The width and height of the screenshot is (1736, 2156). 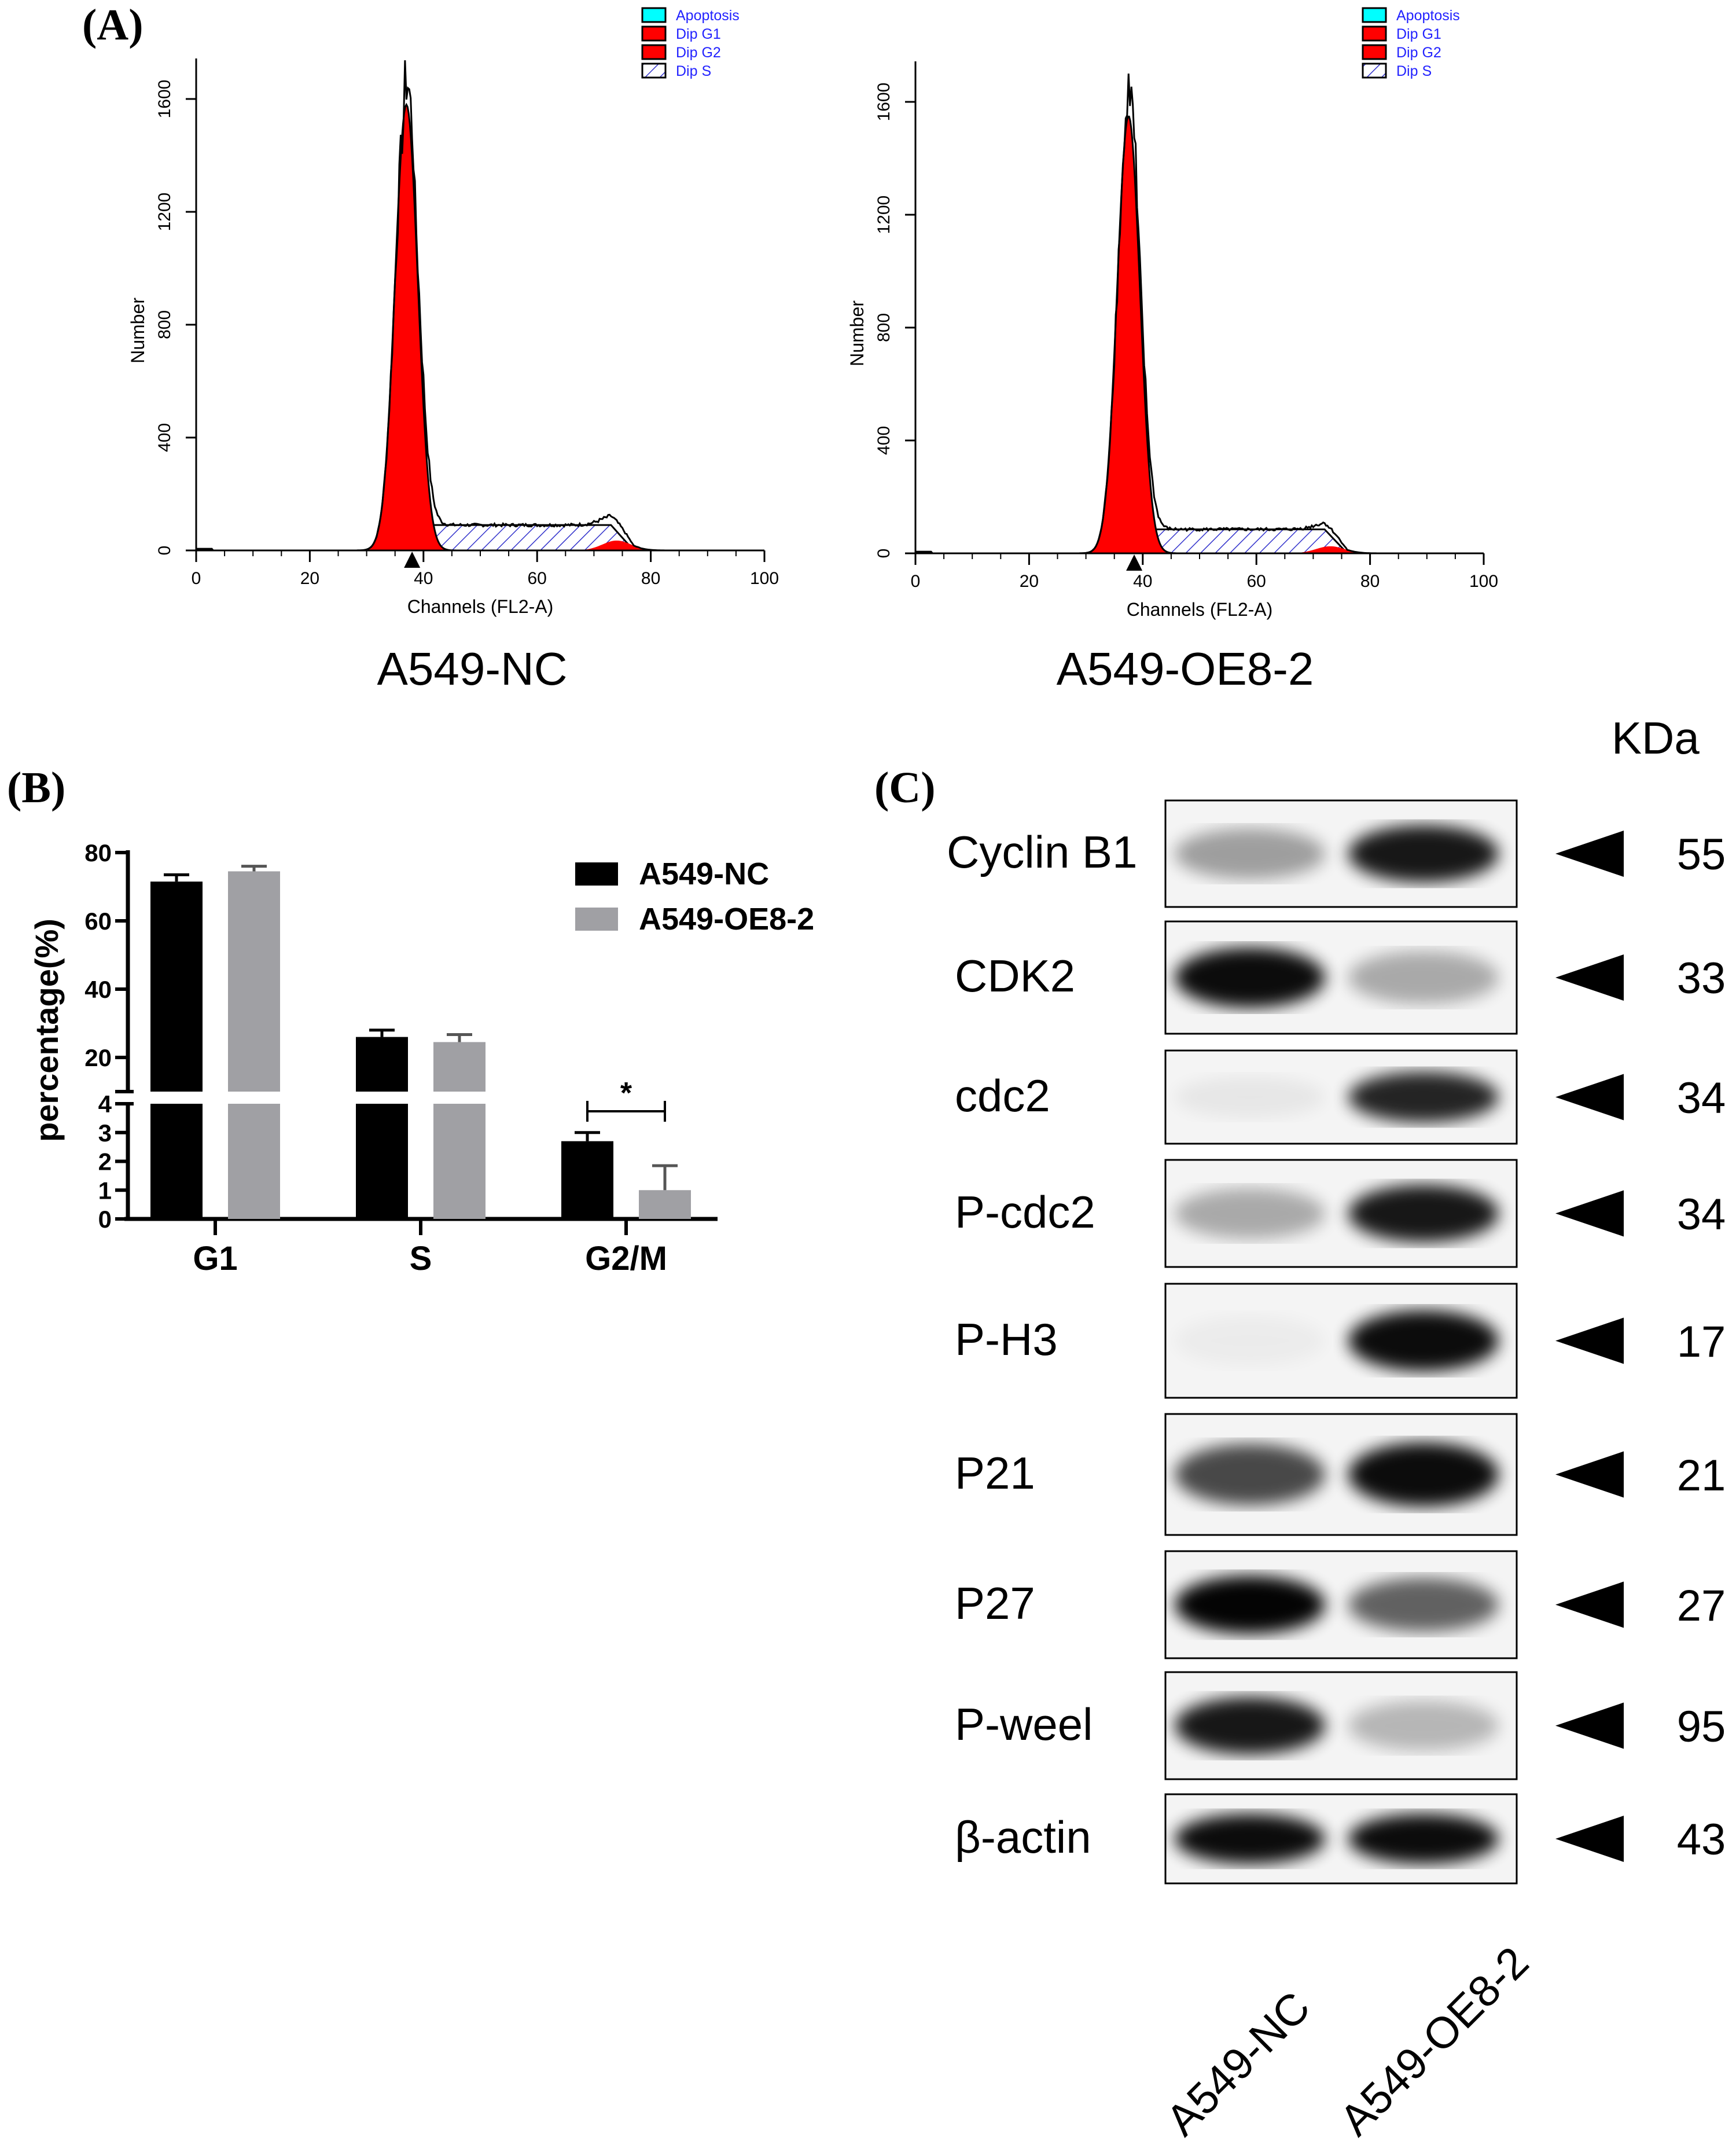 What do you see at coordinates (164, 438) in the screenshot?
I see `y-tick-label: 400` at bounding box center [164, 438].